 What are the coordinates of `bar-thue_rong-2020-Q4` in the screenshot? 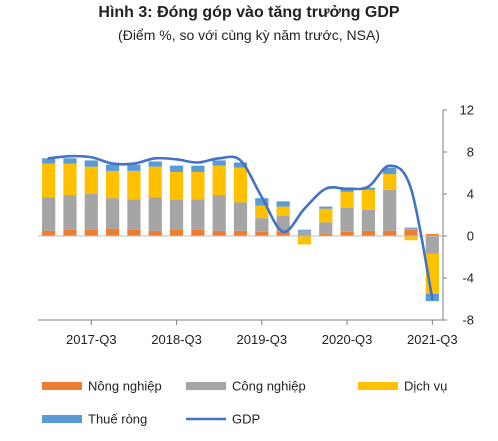 It's located at (368, 188).